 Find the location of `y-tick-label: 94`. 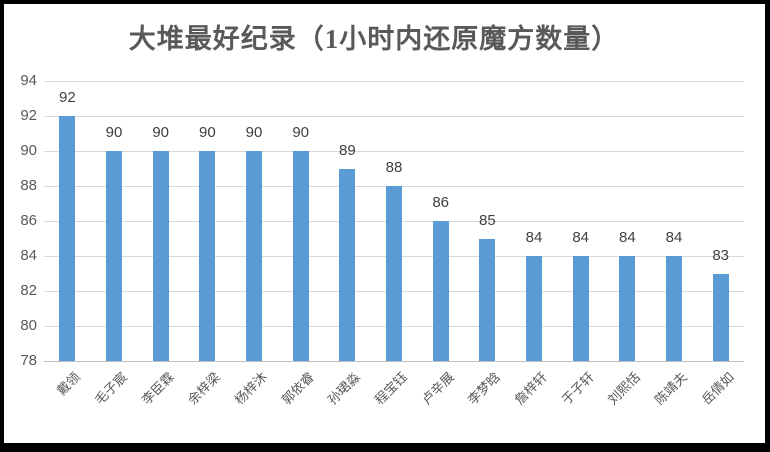

y-tick-label: 94 is located at coordinates (28, 80).